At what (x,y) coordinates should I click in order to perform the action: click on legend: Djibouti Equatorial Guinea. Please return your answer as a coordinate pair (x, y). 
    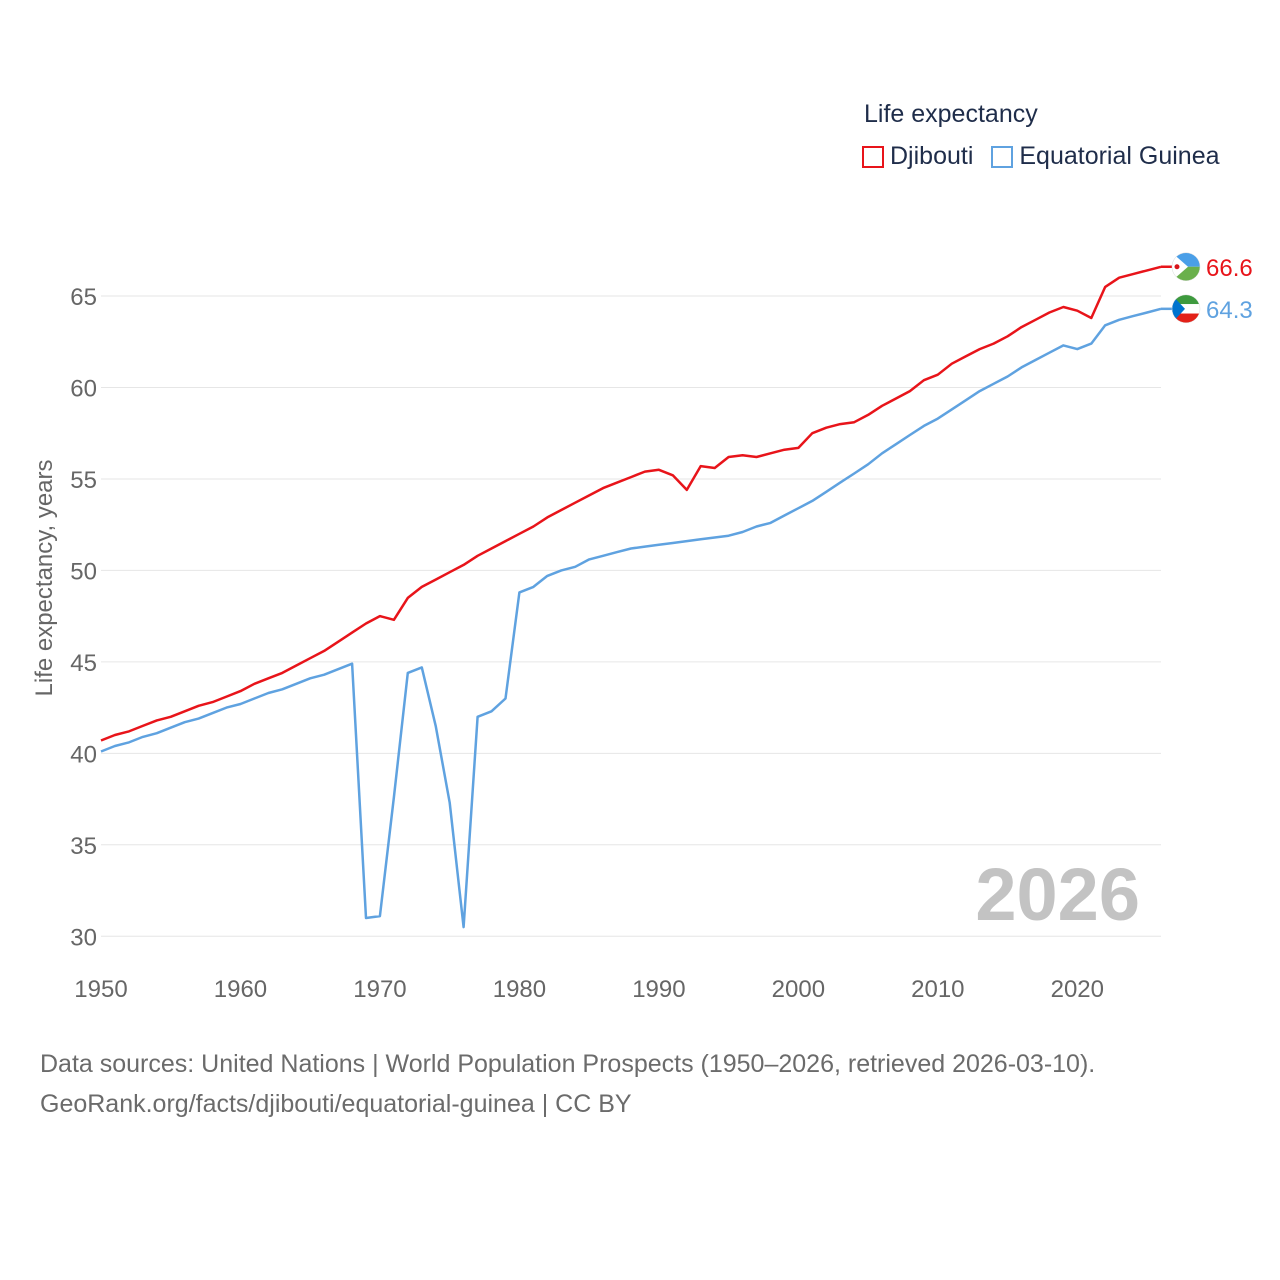
    Looking at the image, I should click on (1050, 156).